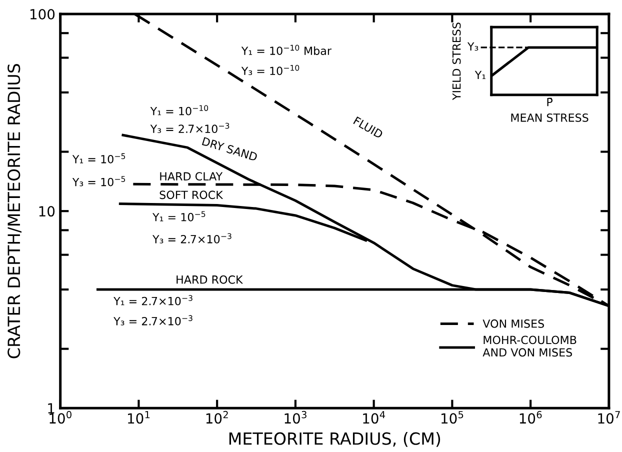 The height and width of the screenshot is (452, 622). What do you see at coordinates (99, 181) in the screenshot?
I see `annotation: Y₃ = 10$^{−5}$` at bounding box center [99, 181].